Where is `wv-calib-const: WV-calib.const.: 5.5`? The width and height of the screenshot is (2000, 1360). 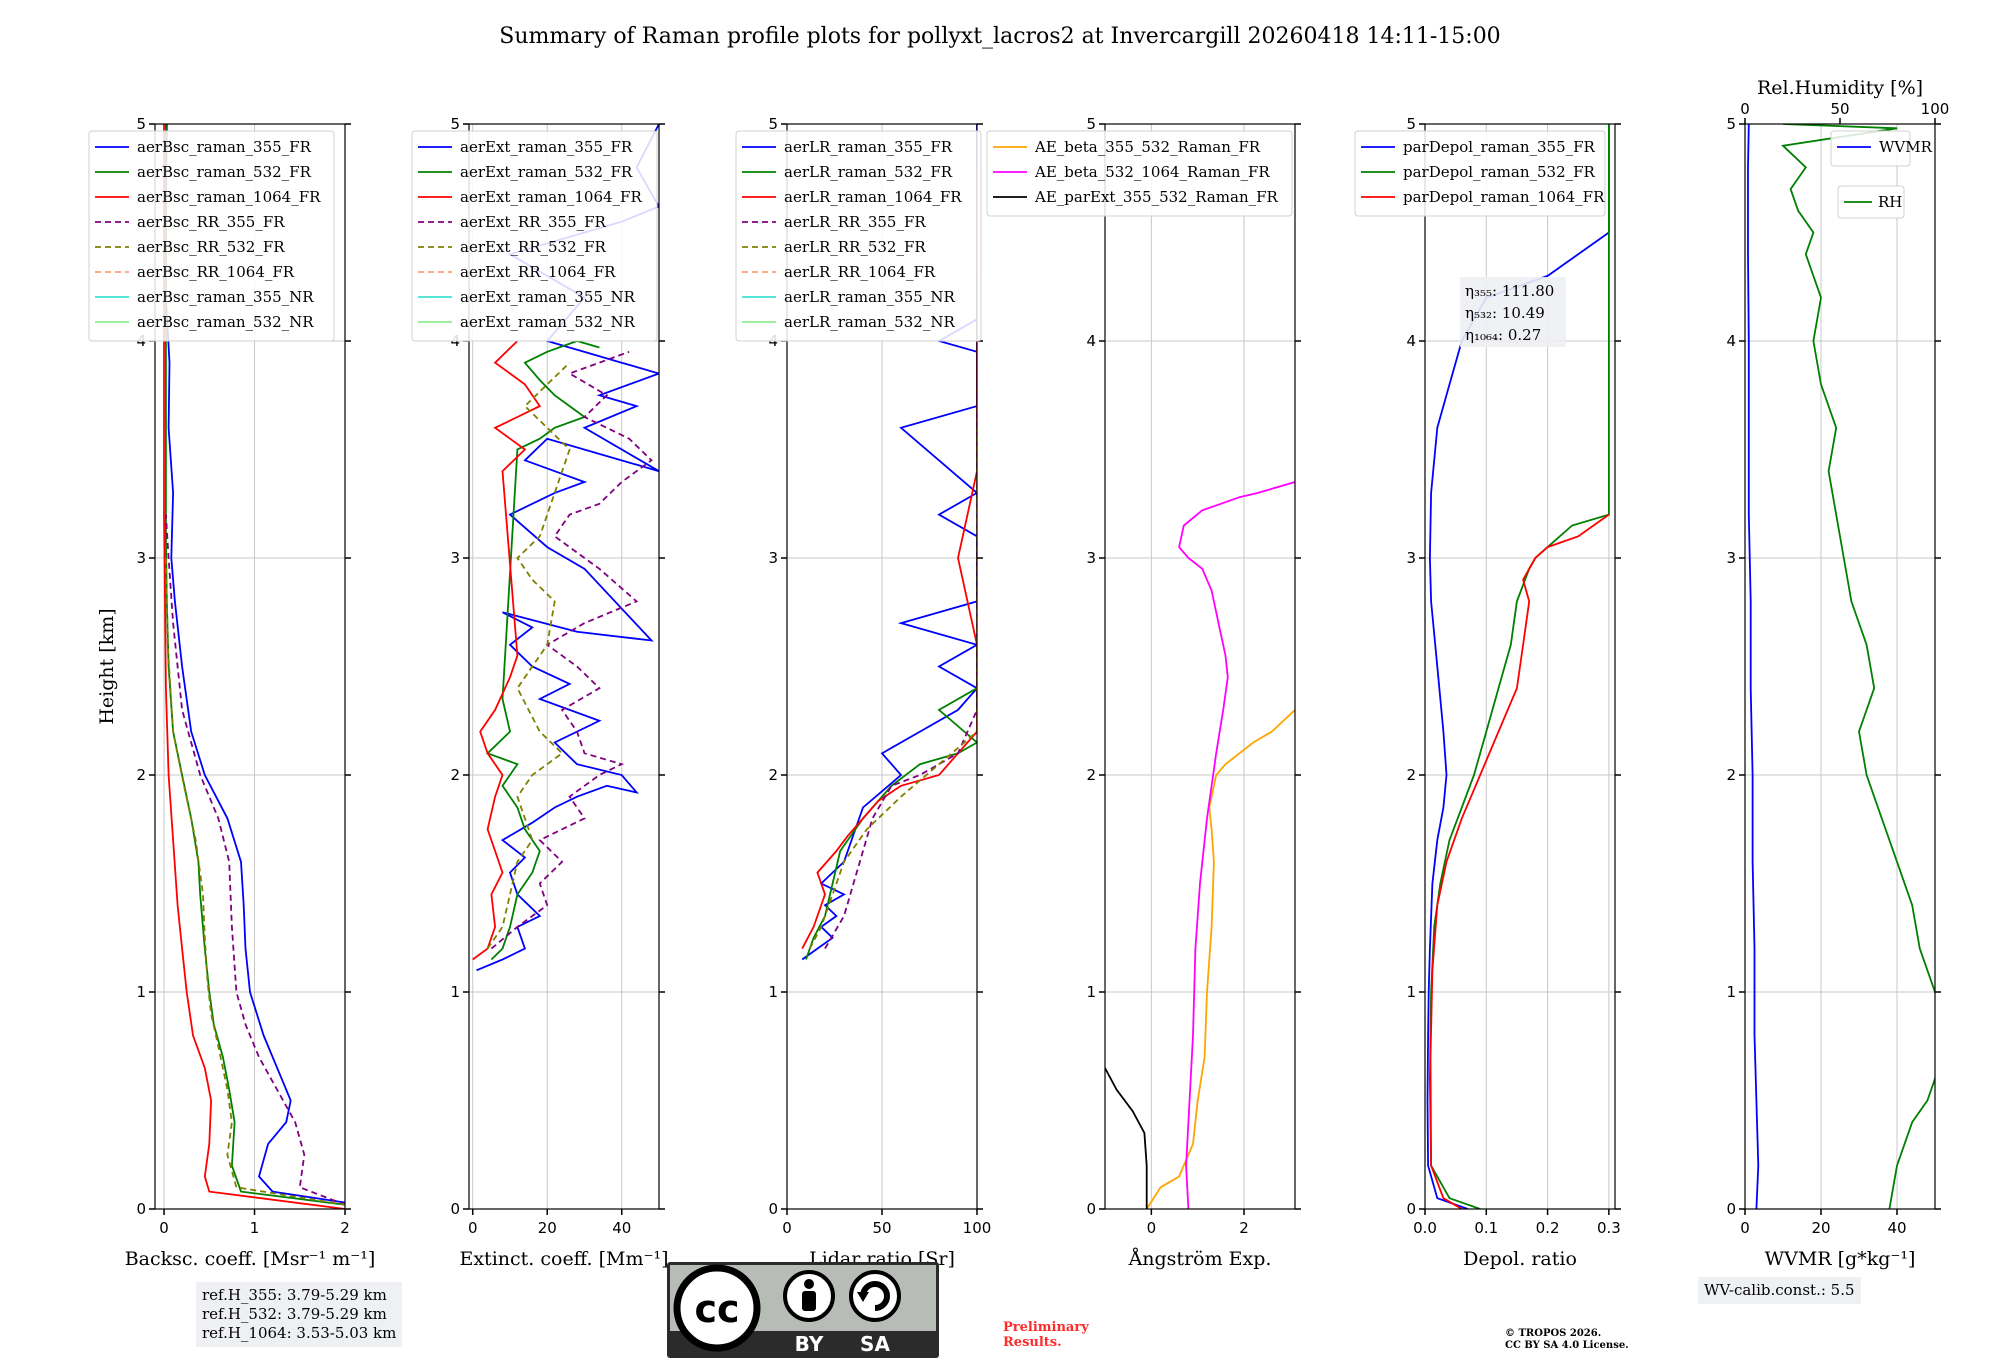
wv-calib-const: WV-calib.const.: 5.5 is located at coordinates (1779, 1290).